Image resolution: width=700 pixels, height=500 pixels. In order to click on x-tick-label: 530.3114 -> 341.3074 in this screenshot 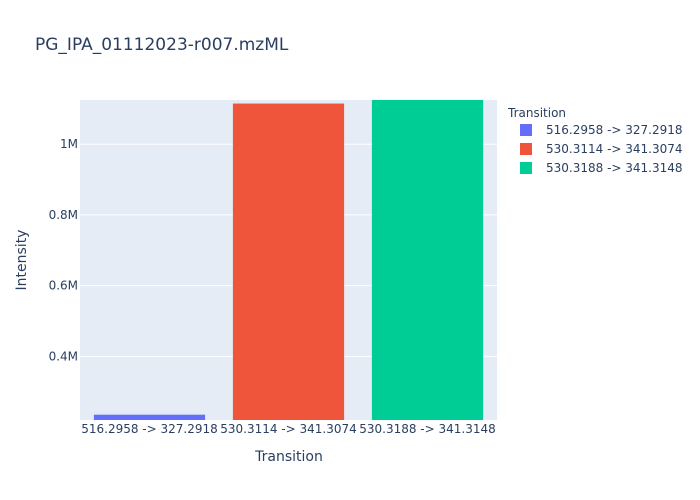, I will do `click(288, 429)`.